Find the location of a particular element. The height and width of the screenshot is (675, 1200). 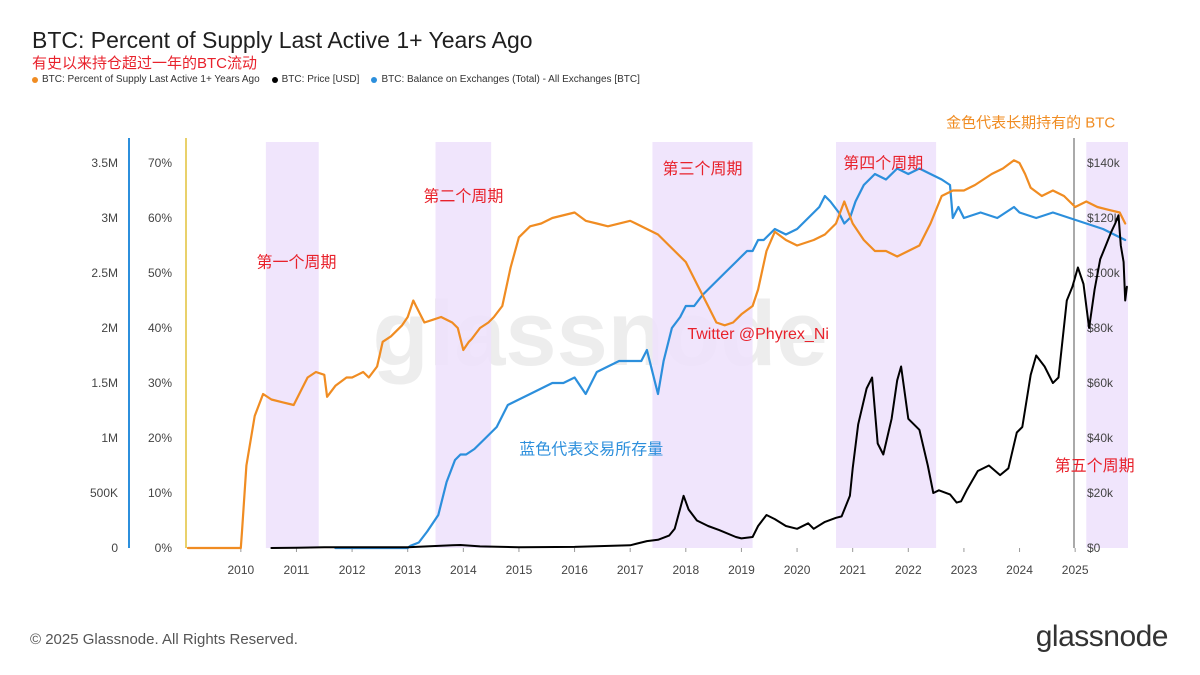

balance-tick-label: 3M is located at coordinates (109, 218).